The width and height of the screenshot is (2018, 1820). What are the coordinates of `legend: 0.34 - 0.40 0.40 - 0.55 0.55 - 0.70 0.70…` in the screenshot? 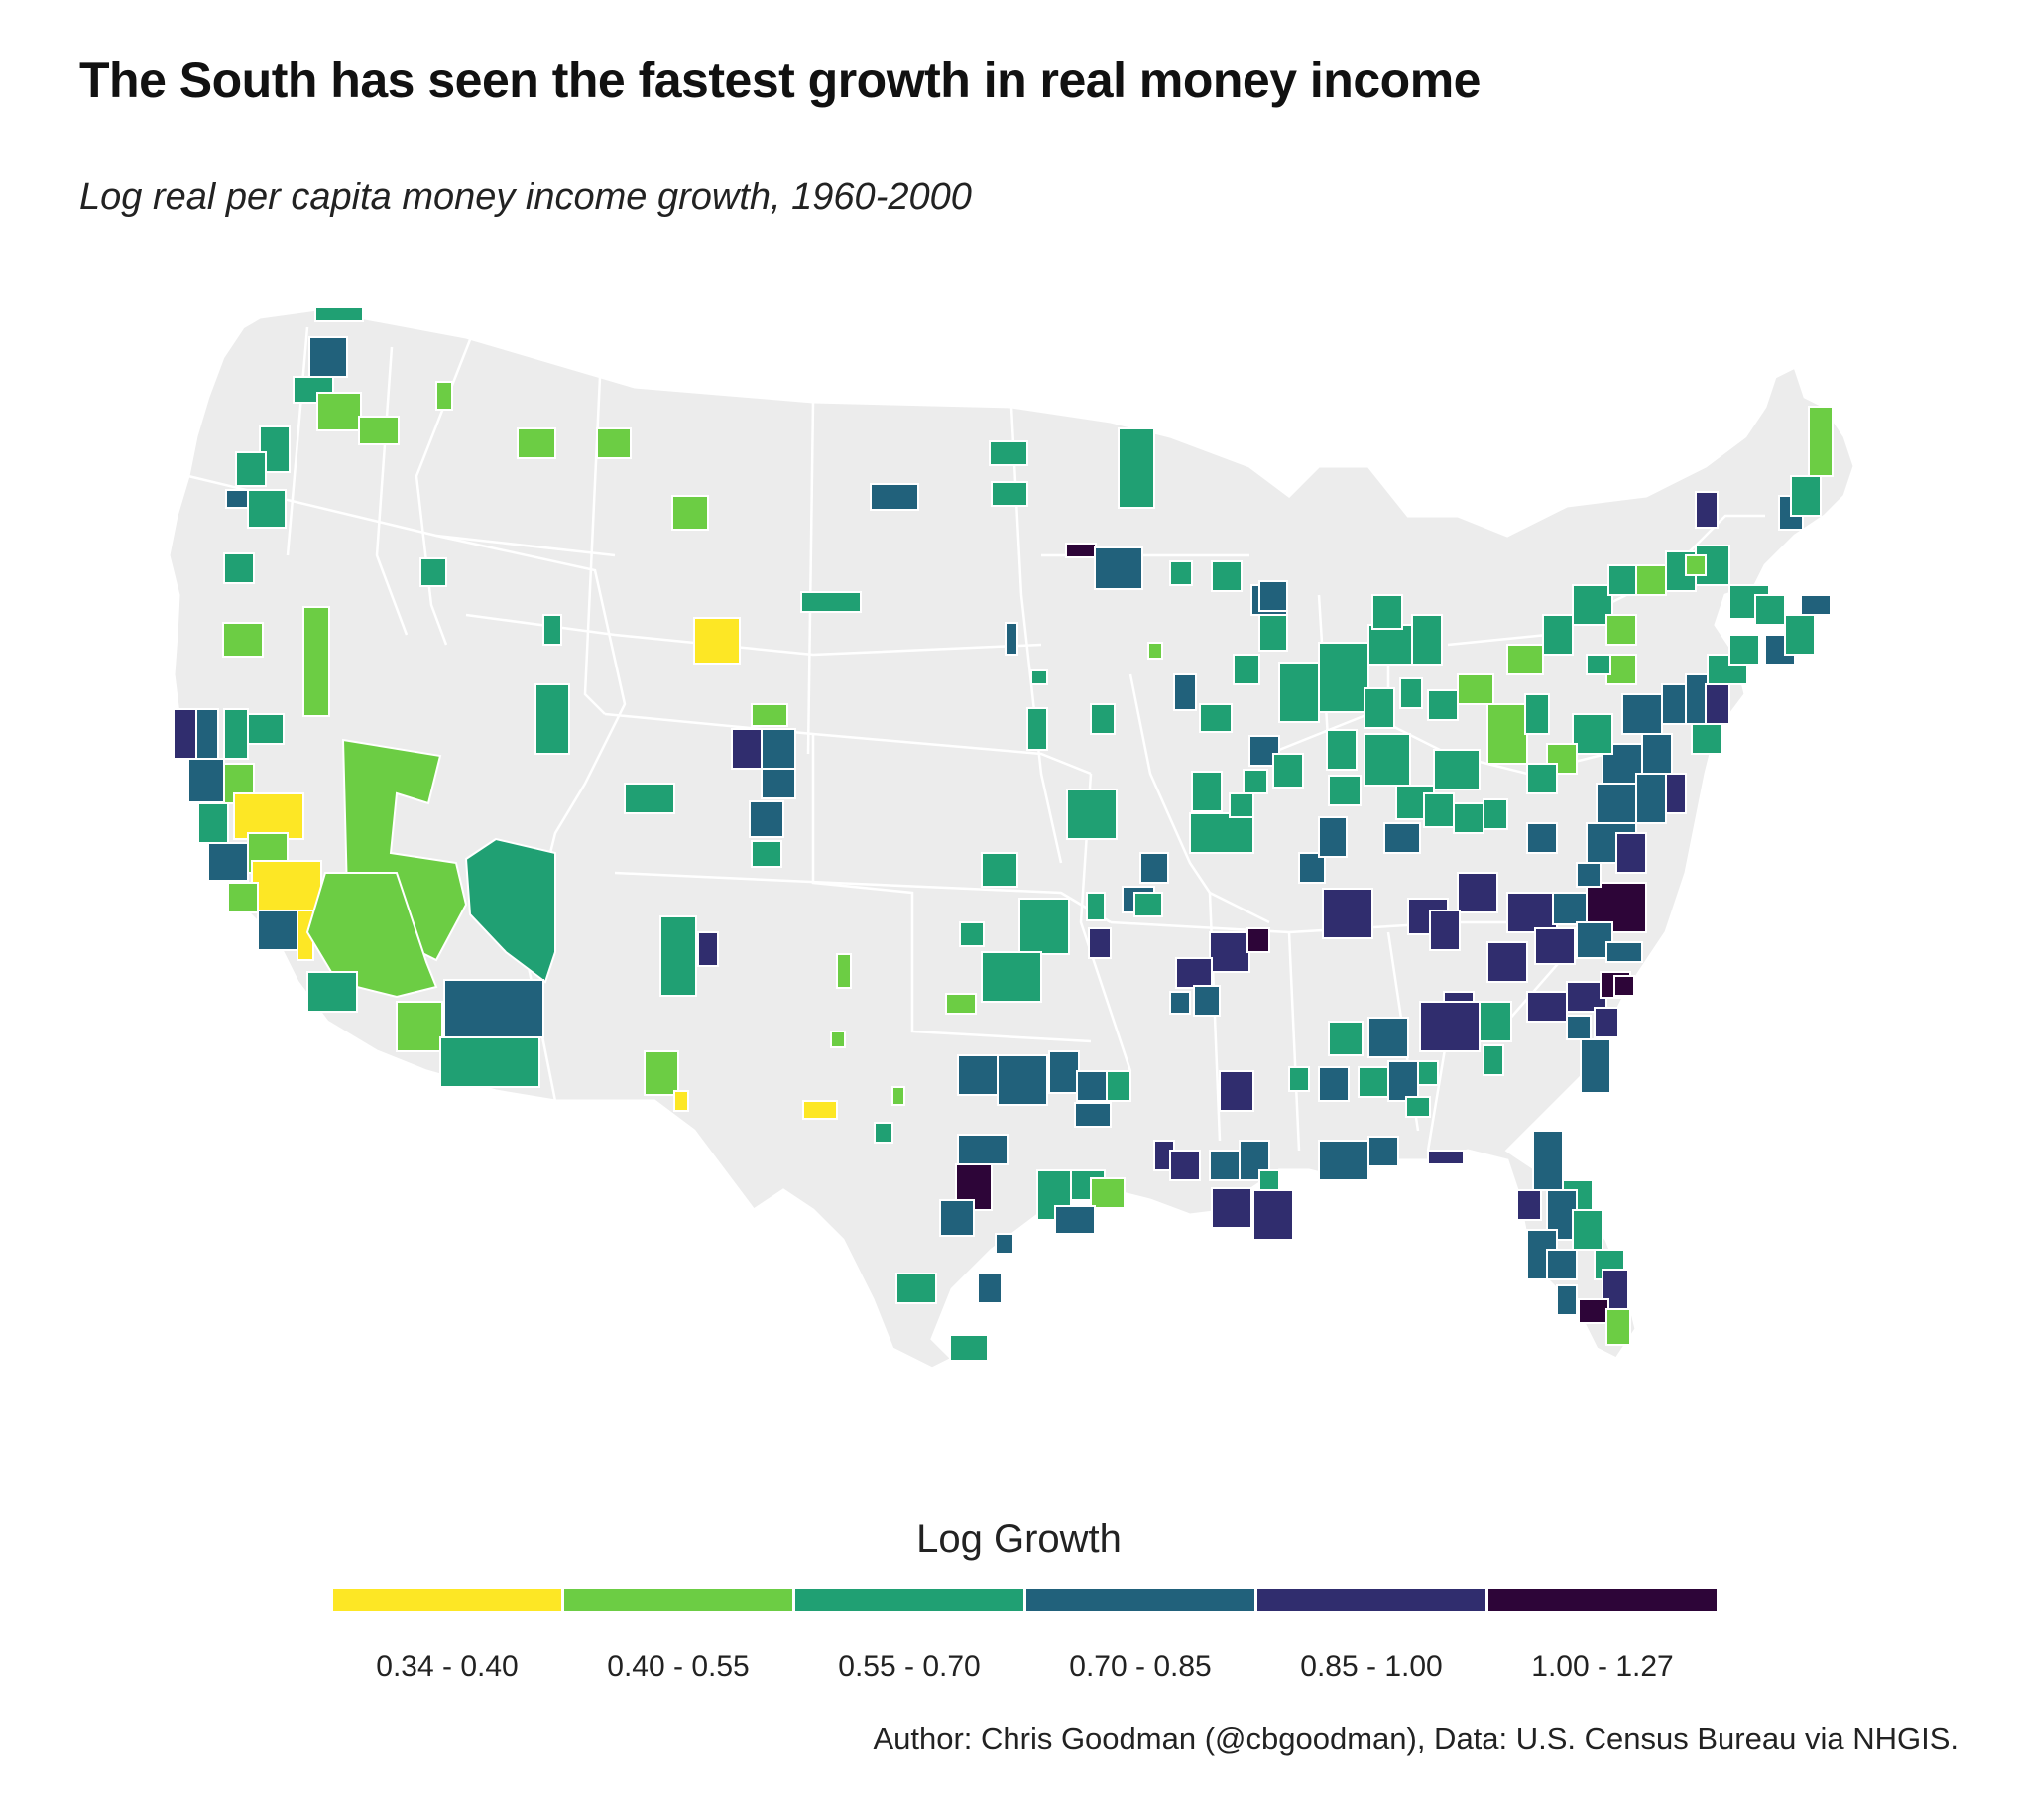 It's located at (1026, 1636).